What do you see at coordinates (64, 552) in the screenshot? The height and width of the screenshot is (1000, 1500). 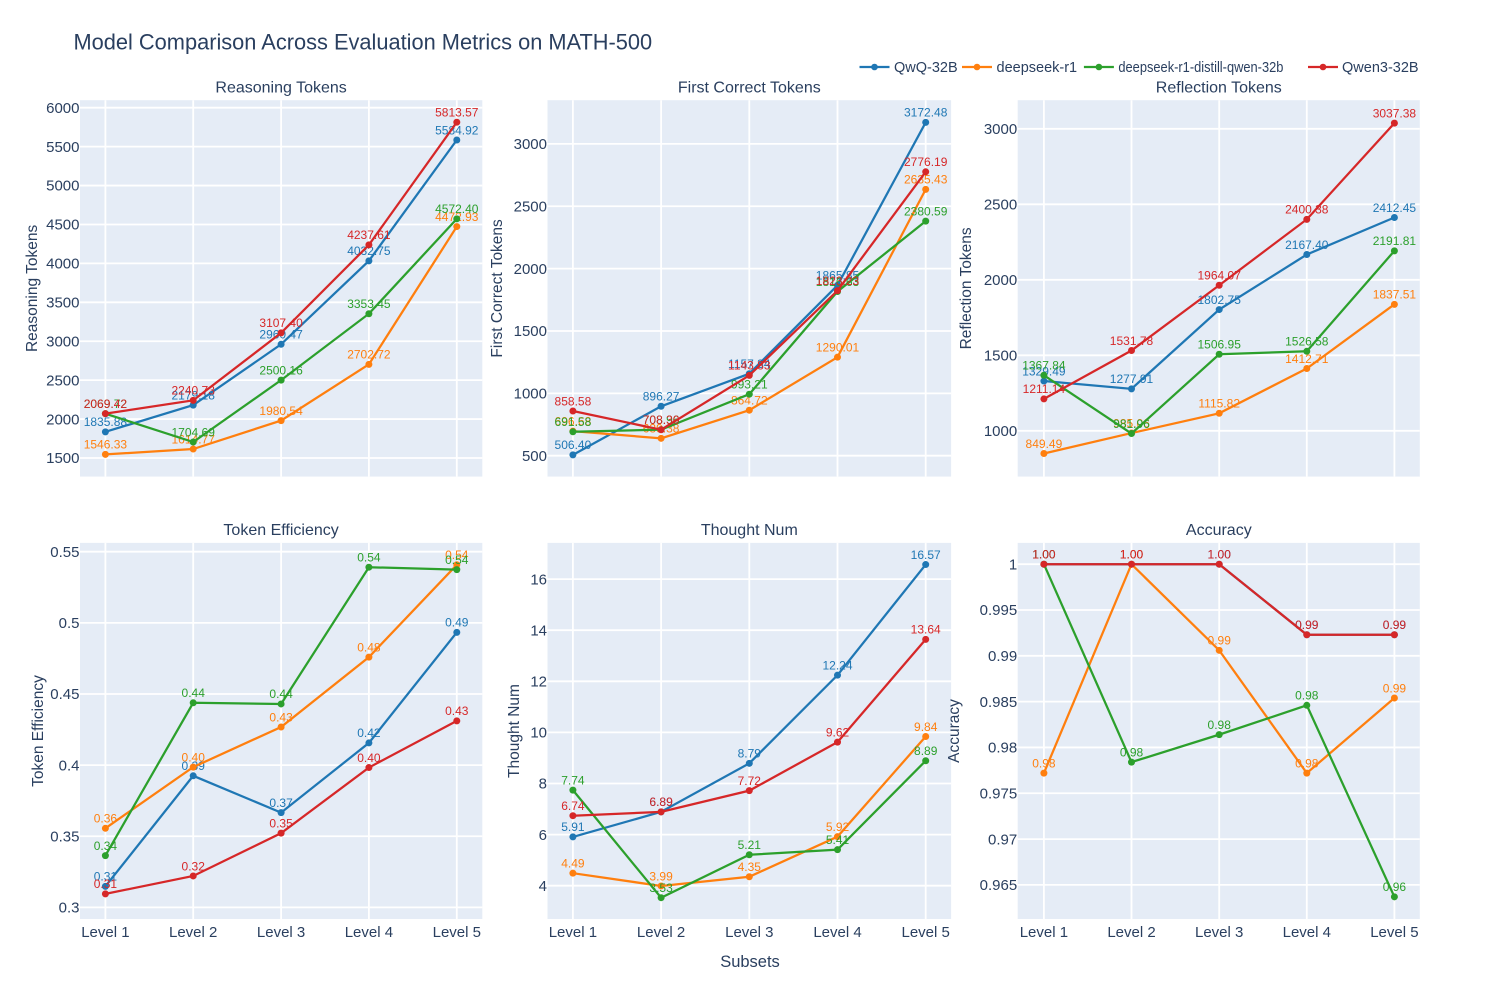 I see `svg-text: 0.55` at bounding box center [64, 552].